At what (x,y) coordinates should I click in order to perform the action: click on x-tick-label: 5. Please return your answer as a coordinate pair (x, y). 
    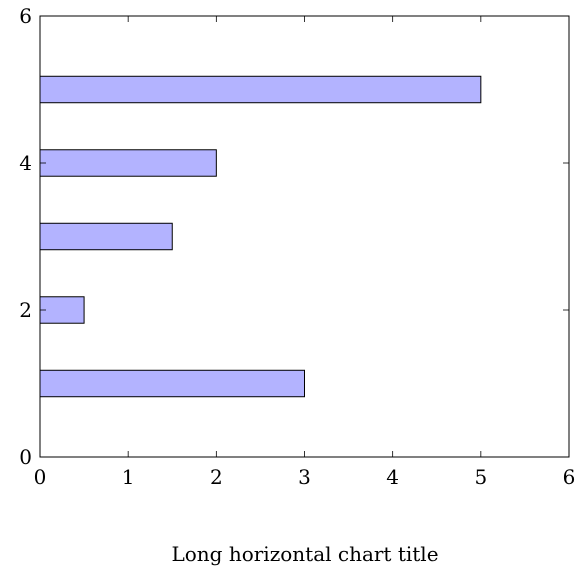
    Looking at the image, I should click on (480, 477).